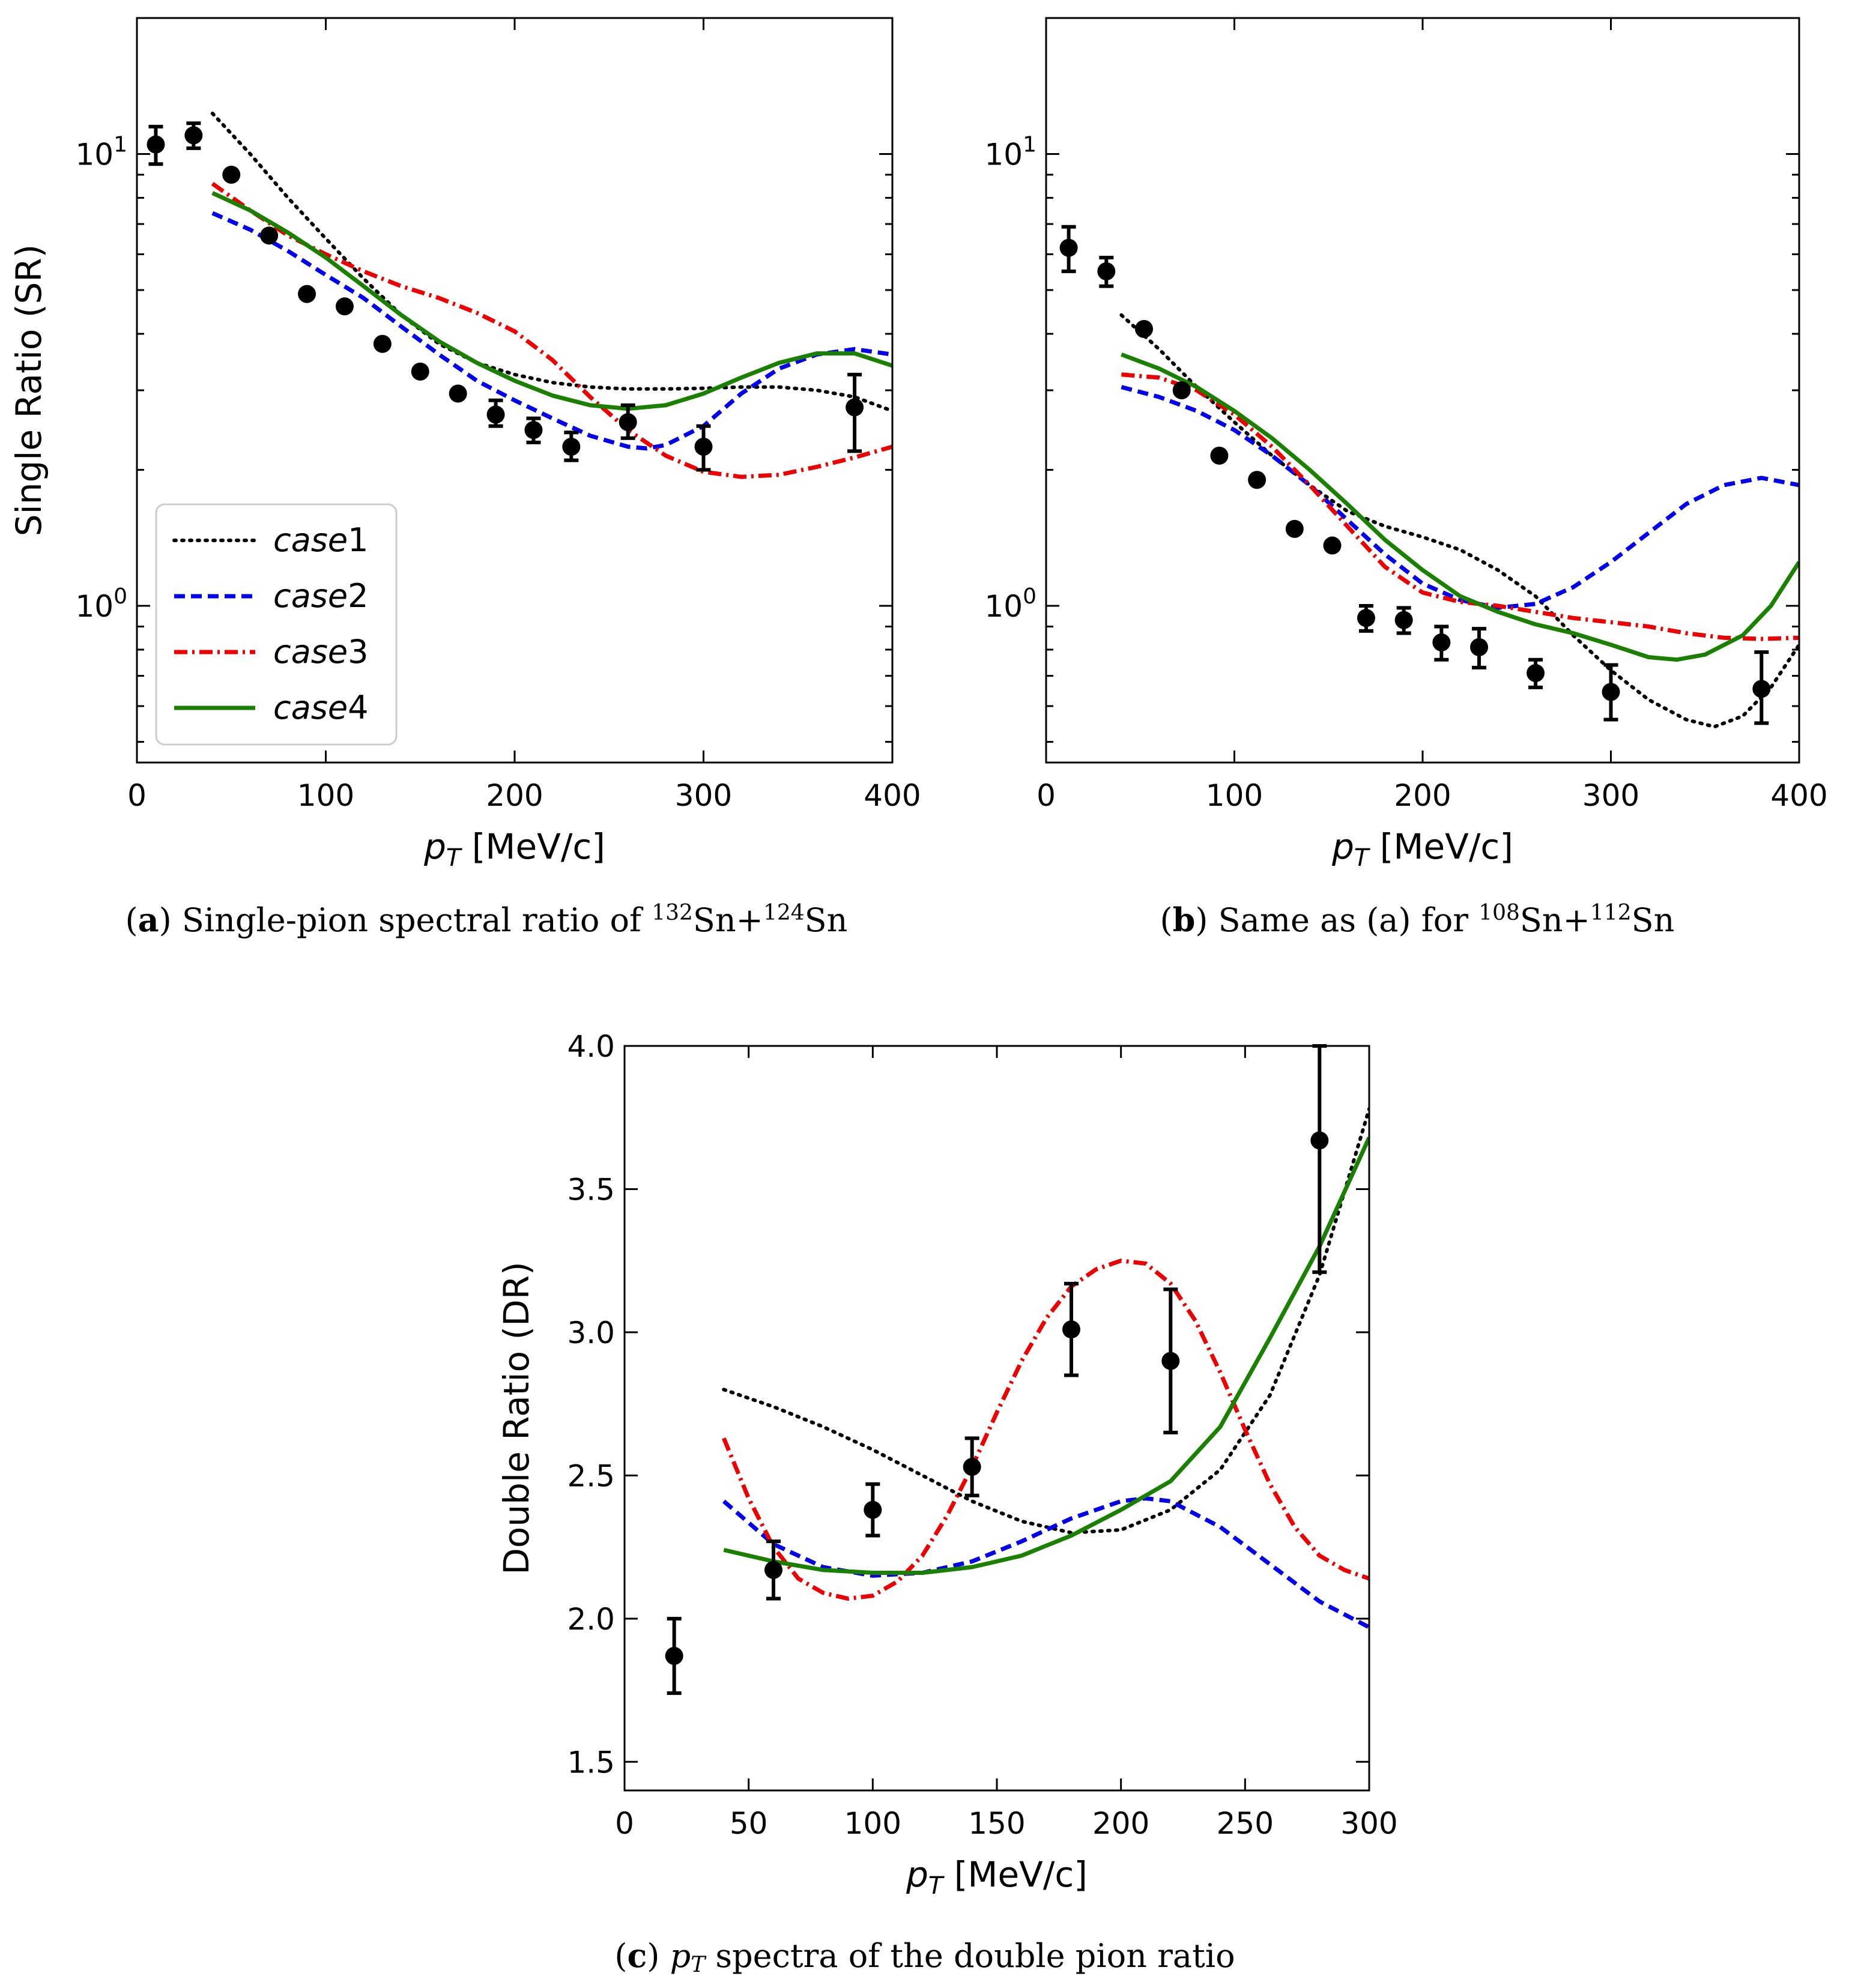  Describe the element at coordinates (749, 1823) in the screenshot. I see `x-tick-label: 50` at that location.